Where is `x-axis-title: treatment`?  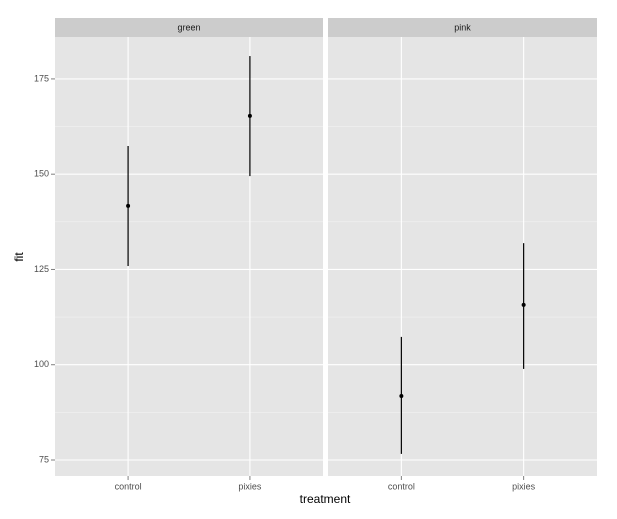
x-axis-title: treatment is located at coordinates (325, 499).